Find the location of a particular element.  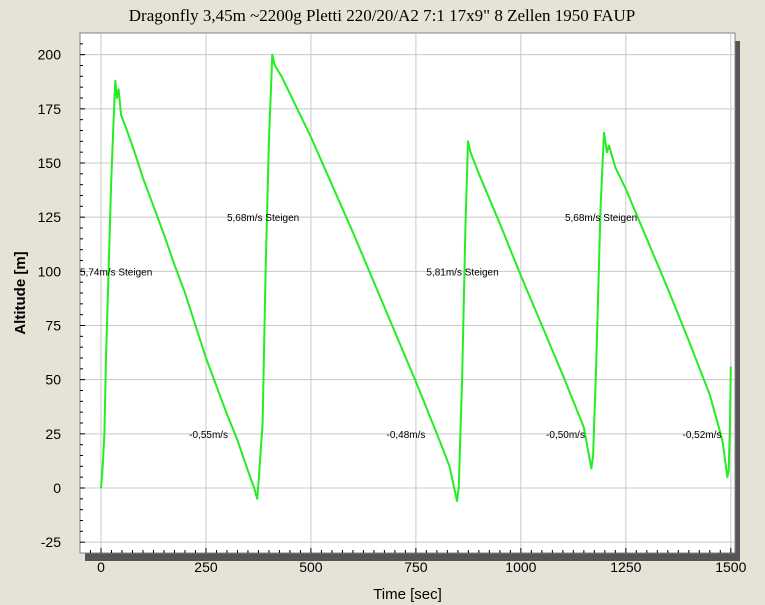

rate-annotation: -0,52m/s is located at coordinates (702, 435).